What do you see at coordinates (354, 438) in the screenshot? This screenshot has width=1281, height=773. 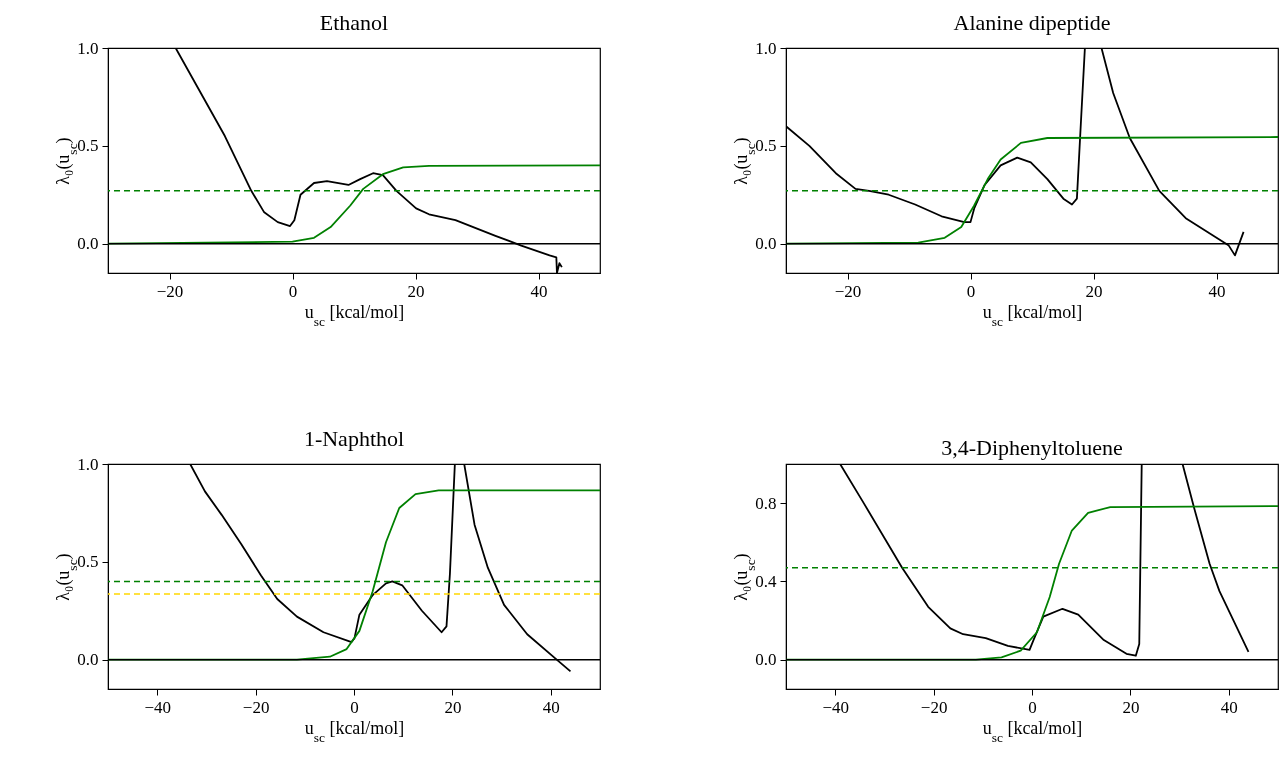 I see `chart-title: 1-Naphthol` at bounding box center [354, 438].